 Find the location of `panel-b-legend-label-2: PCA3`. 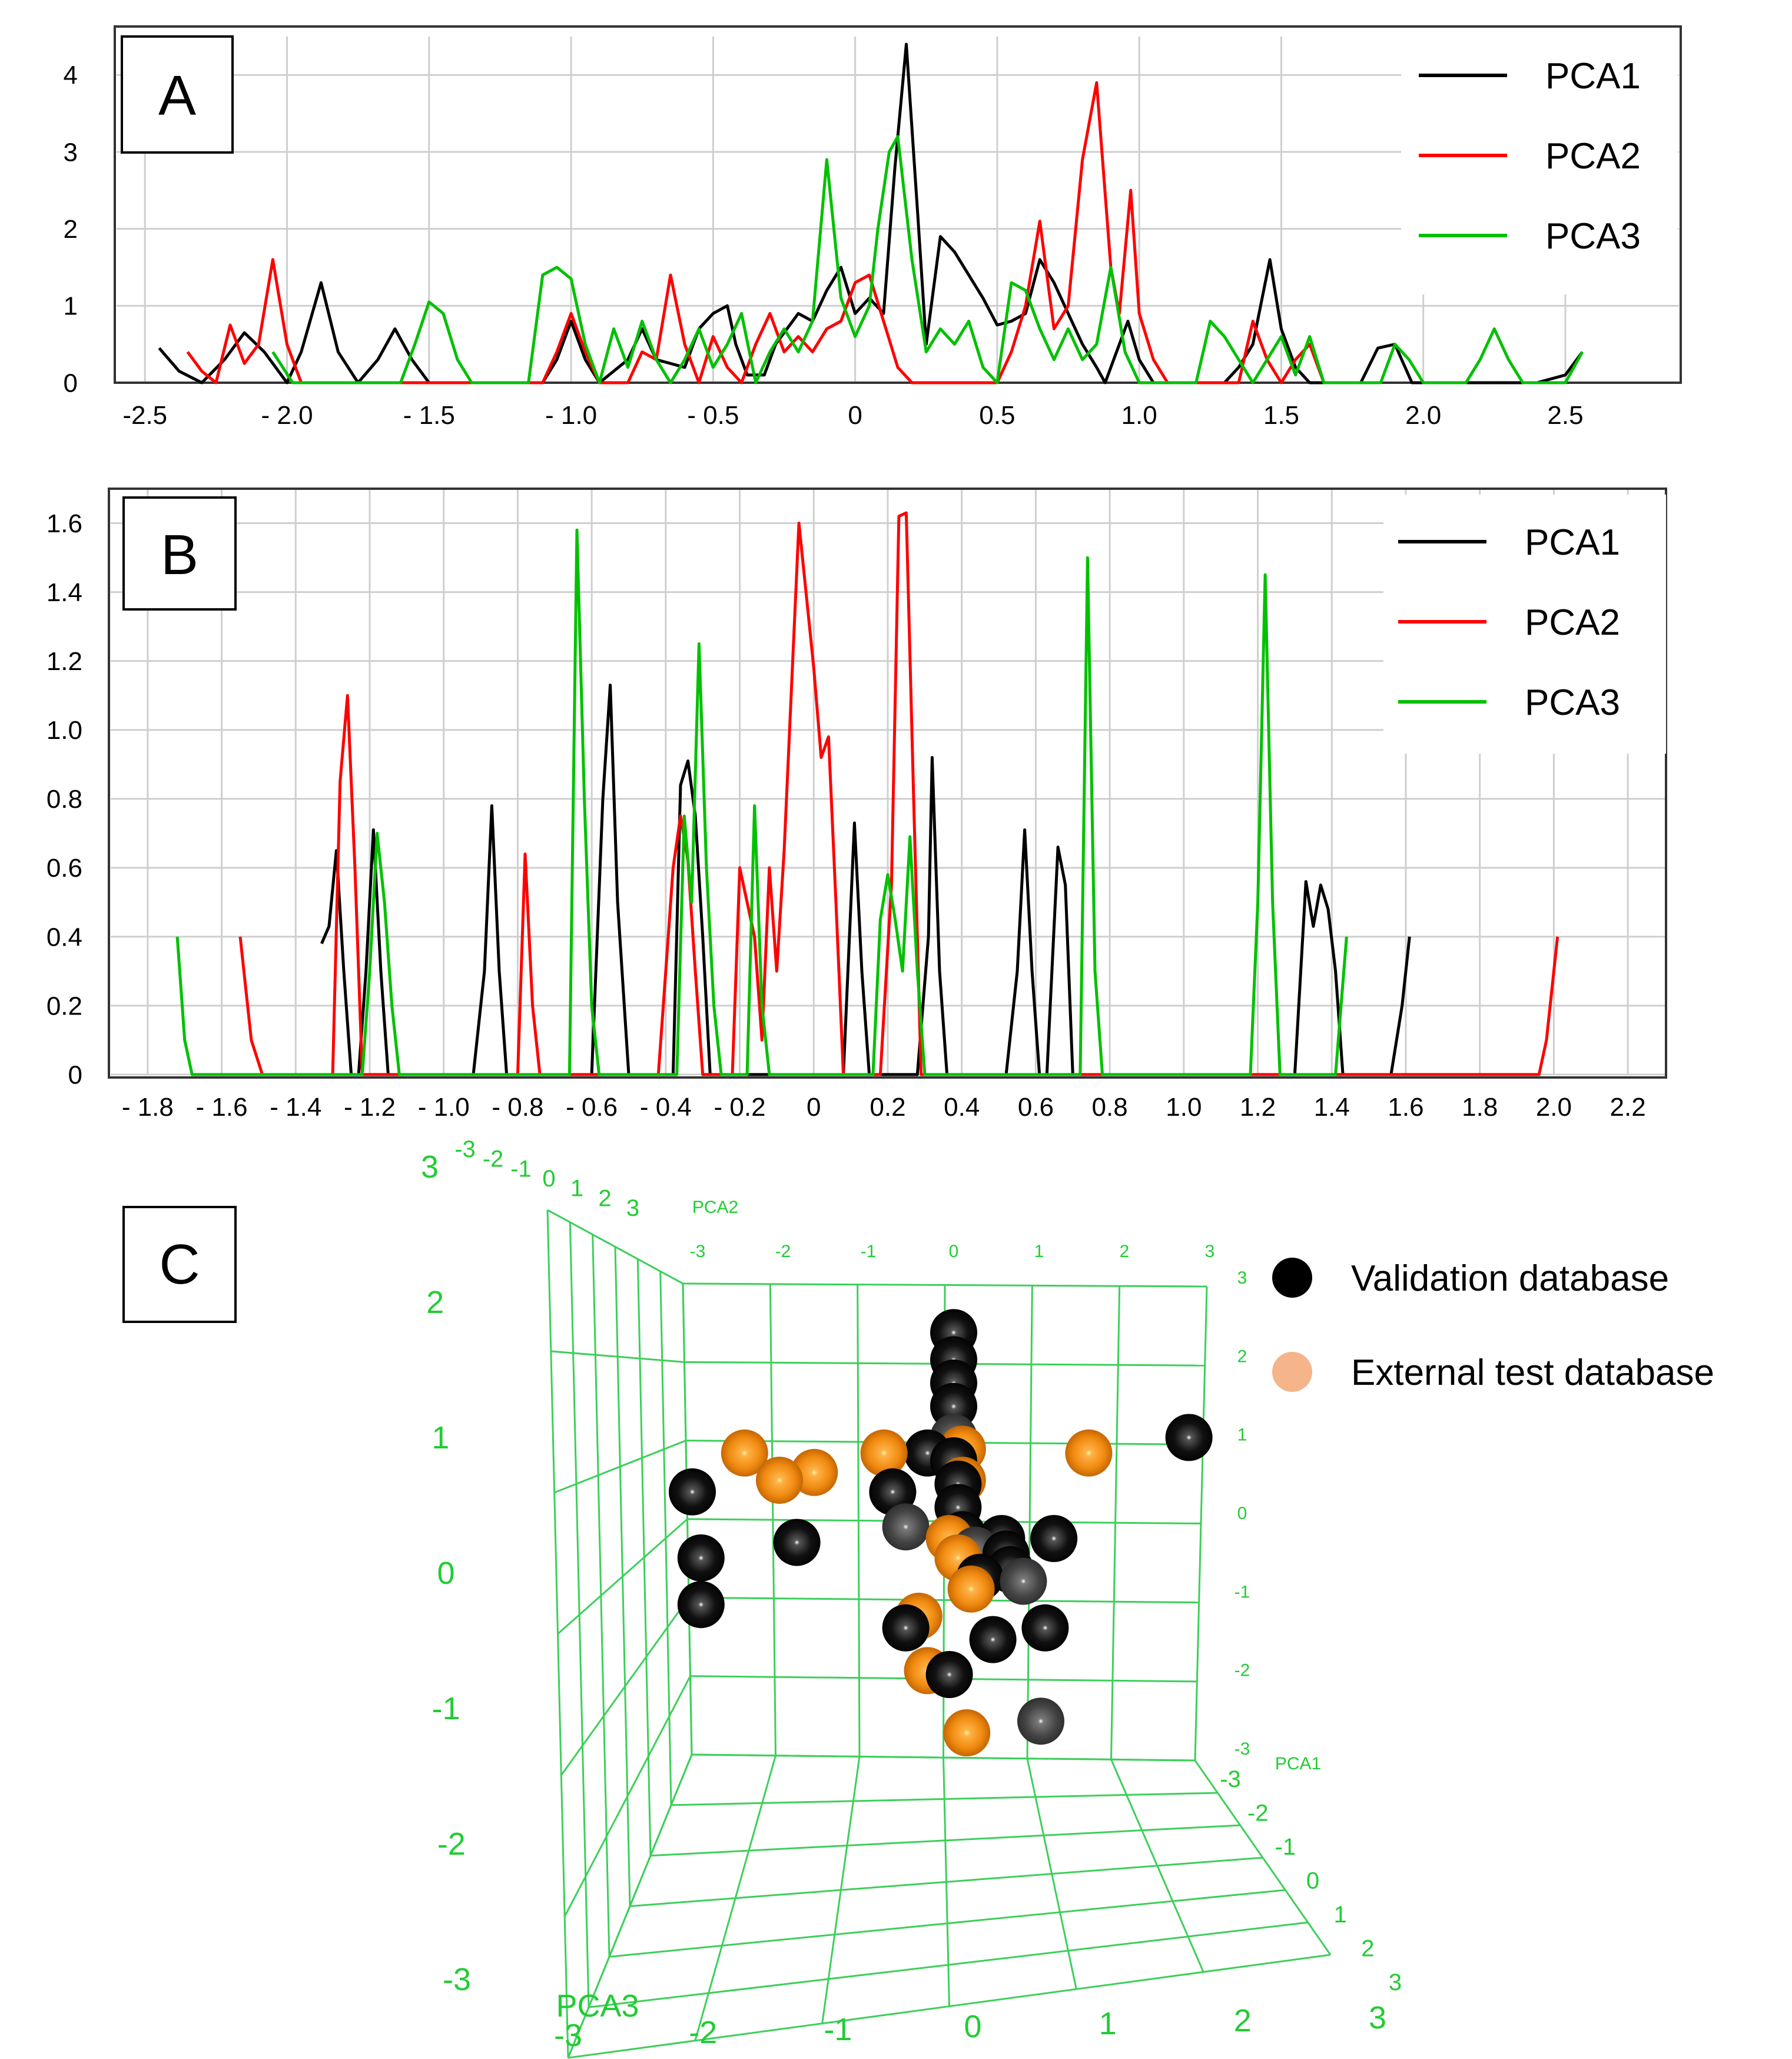

panel-b-legend-label-2: PCA3 is located at coordinates (1572, 702).